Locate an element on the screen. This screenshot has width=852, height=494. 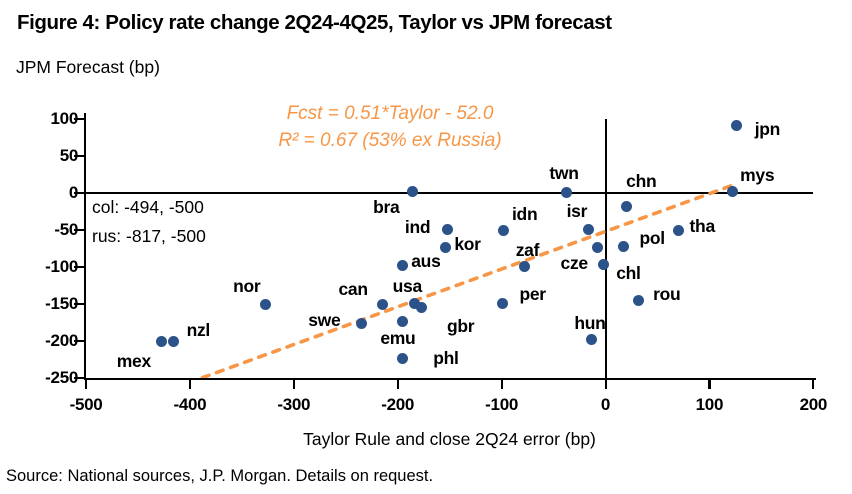
data-point-emu is located at coordinates (403, 322).